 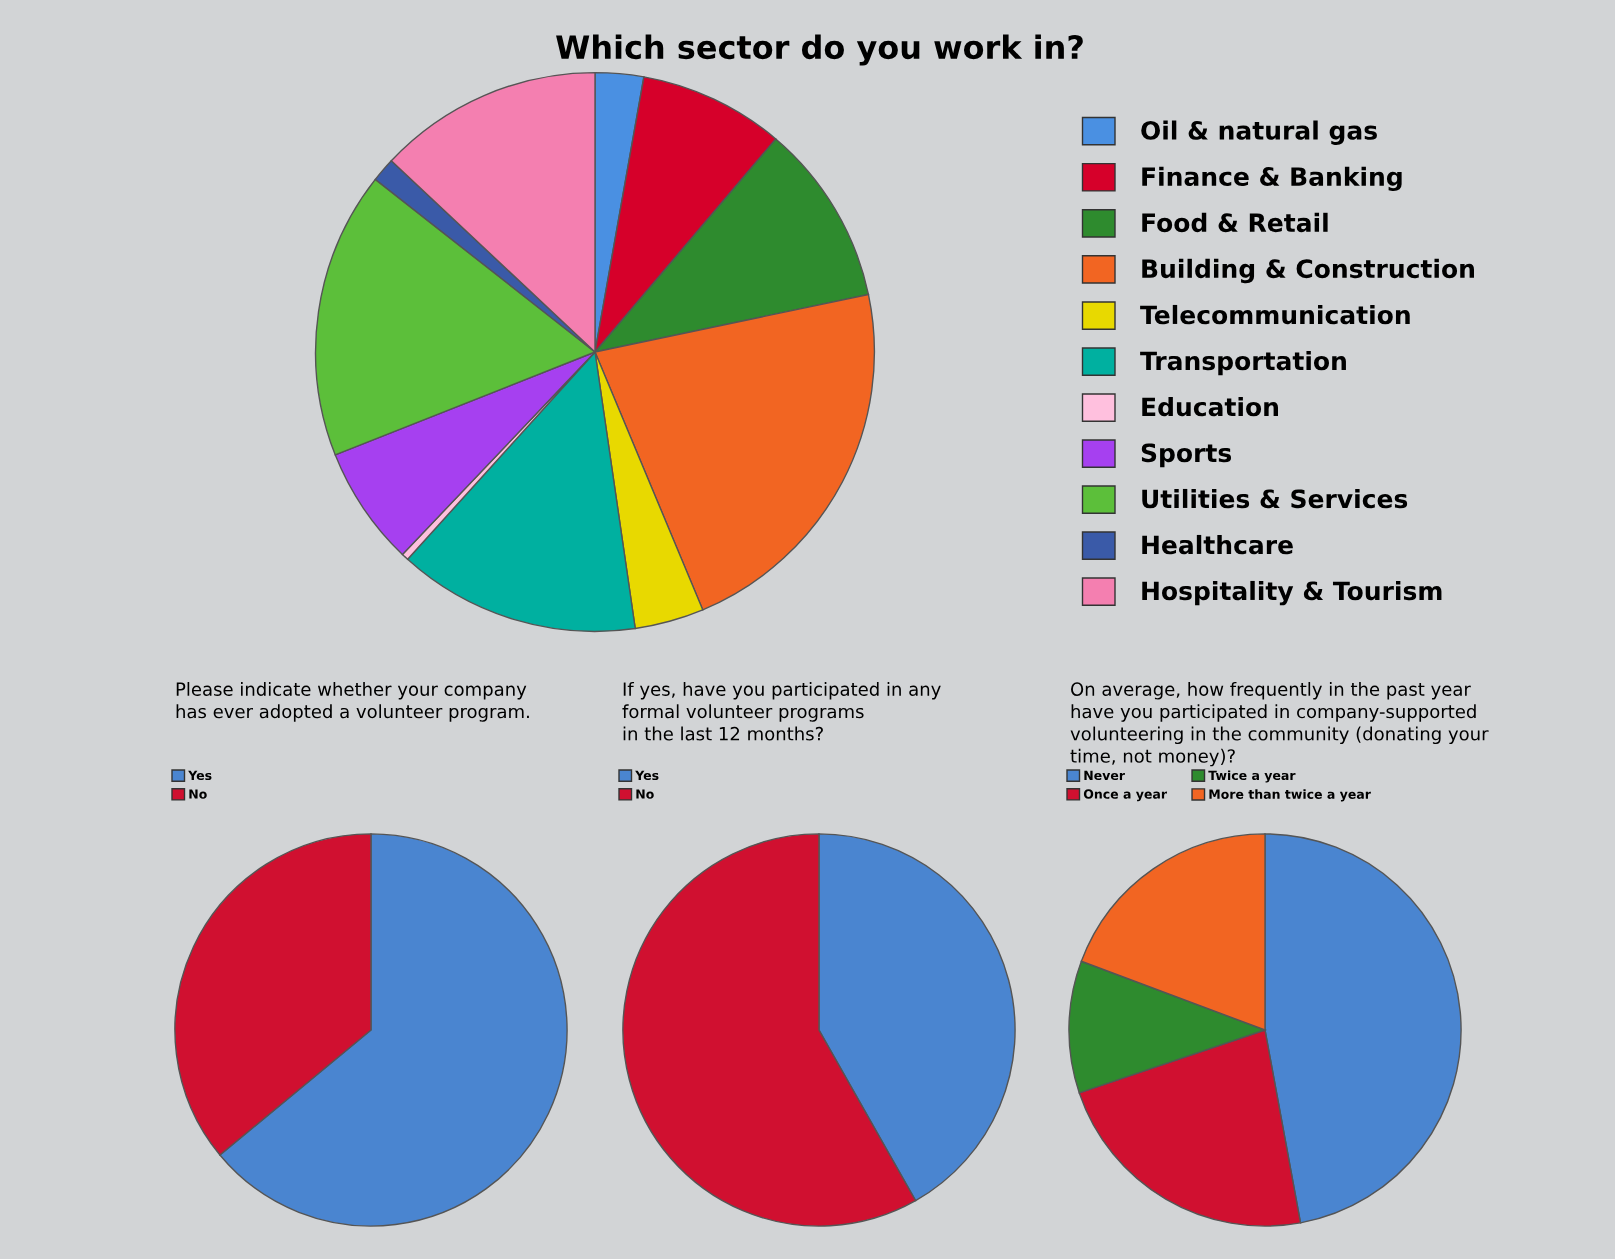 I want to click on legend-label: Hospitality & Tourism, so click(x=1292, y=593).